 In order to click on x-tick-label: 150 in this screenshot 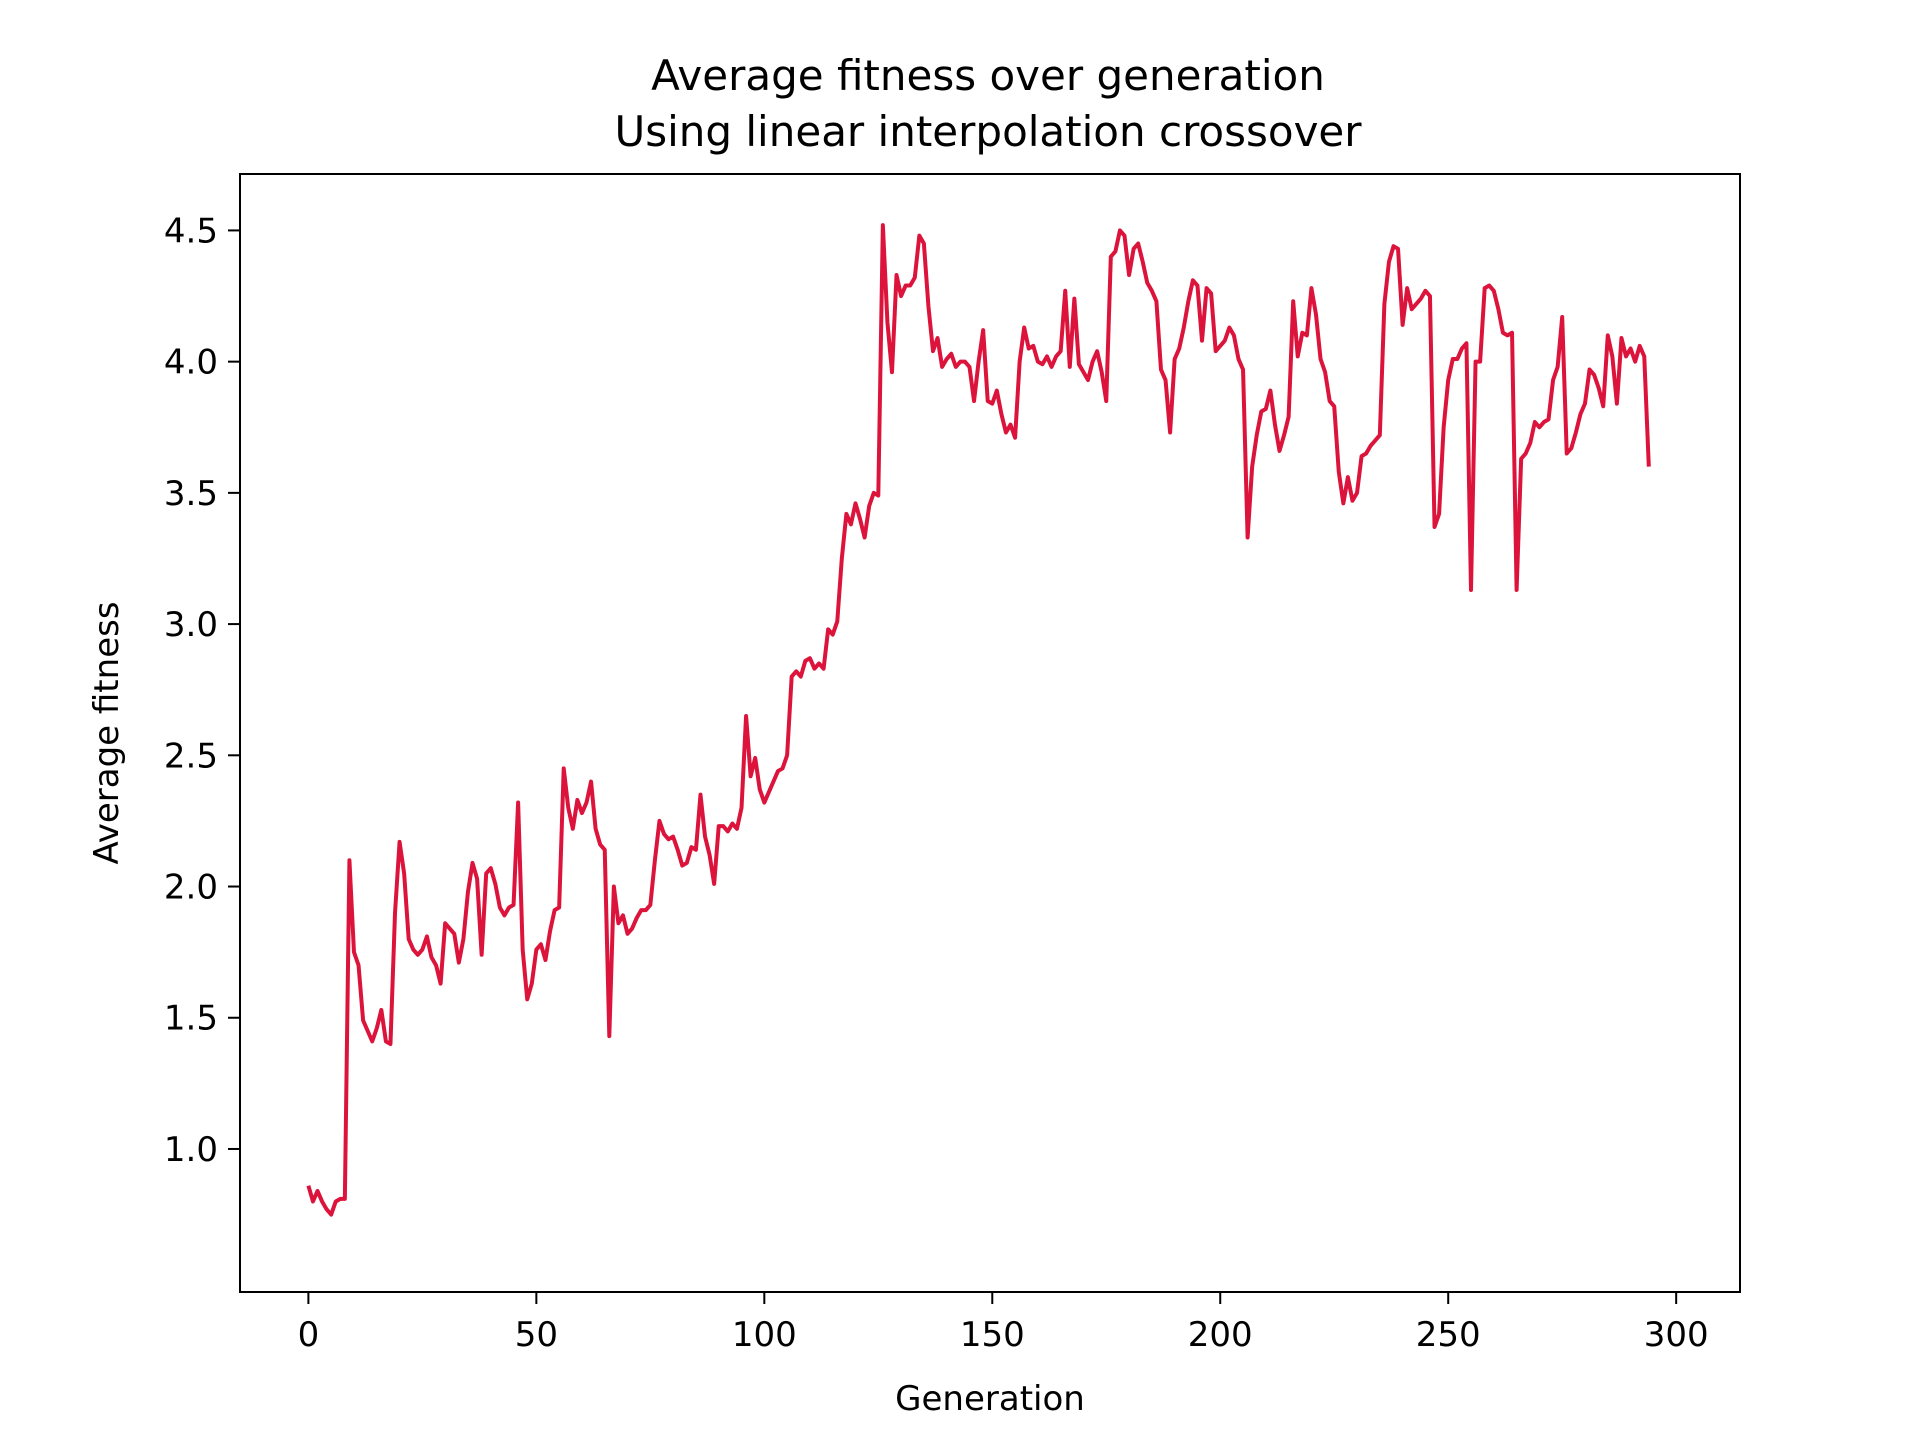, I will do `click(992, 1335)`.